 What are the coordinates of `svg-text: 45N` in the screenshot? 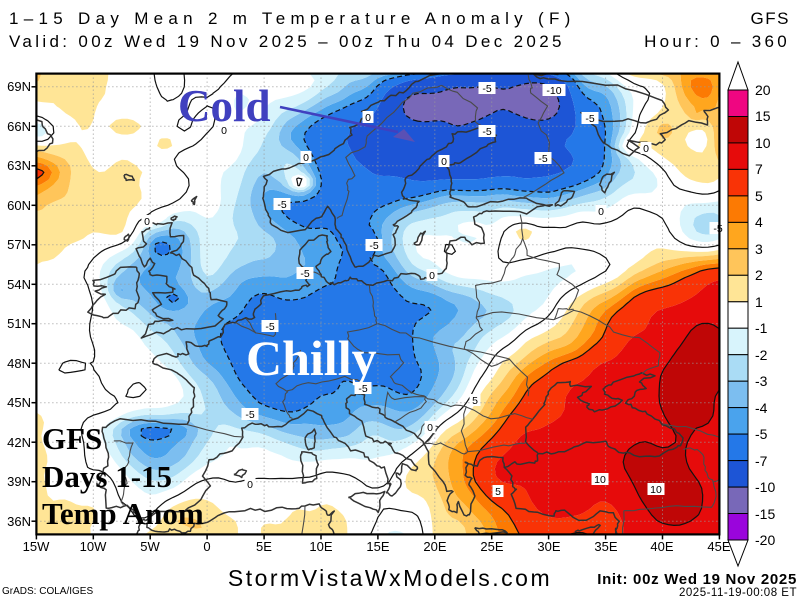 It's located at (19, 402).